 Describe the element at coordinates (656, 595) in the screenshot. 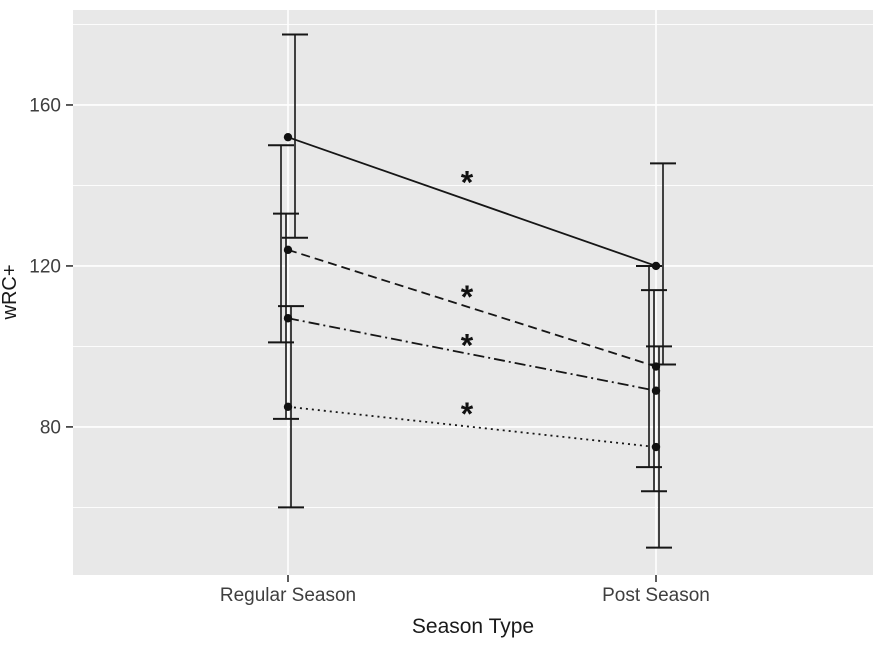

I see `x-tick-label: Post Season` at that location.